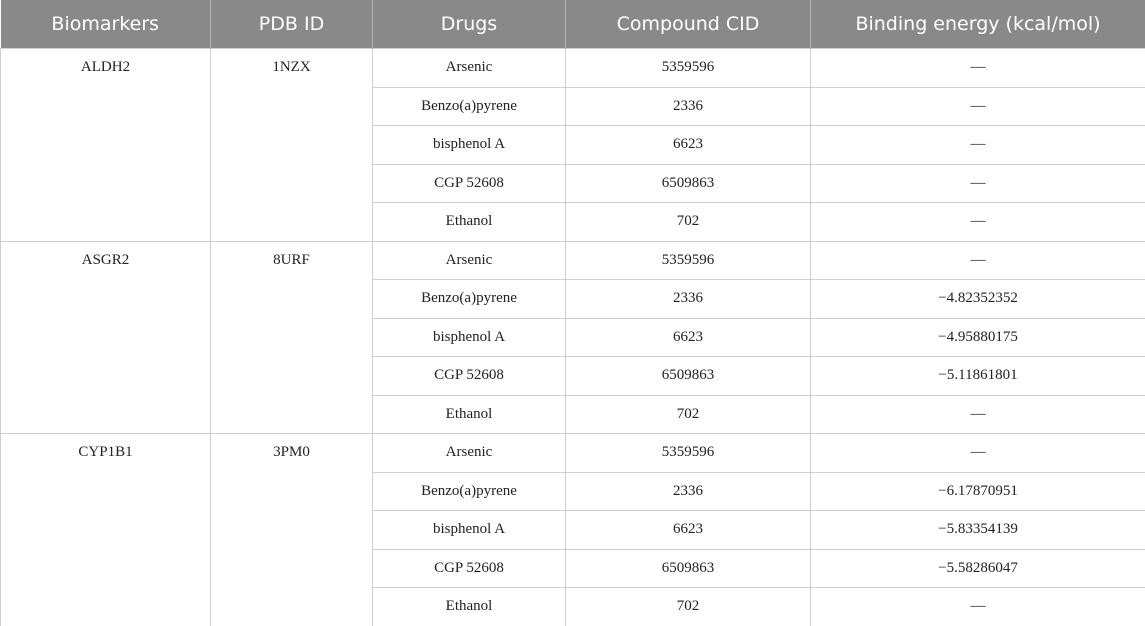 The height and width of the screenshot is (626, 1145). What do you see at coordinates (105, 145) in the screenshot?
I see `biomarker-cell: ALDH2` at bounding box center [105, 145].